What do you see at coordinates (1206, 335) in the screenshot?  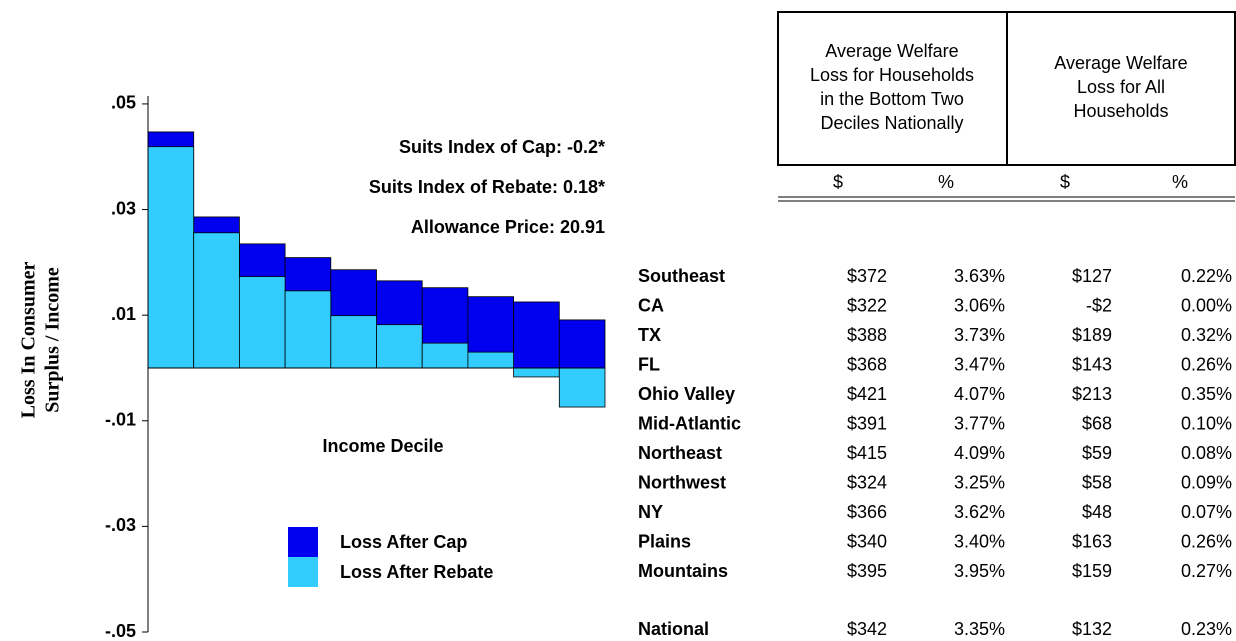 I see `table-cell: 0.32%` at bounding box center [1206, 335].